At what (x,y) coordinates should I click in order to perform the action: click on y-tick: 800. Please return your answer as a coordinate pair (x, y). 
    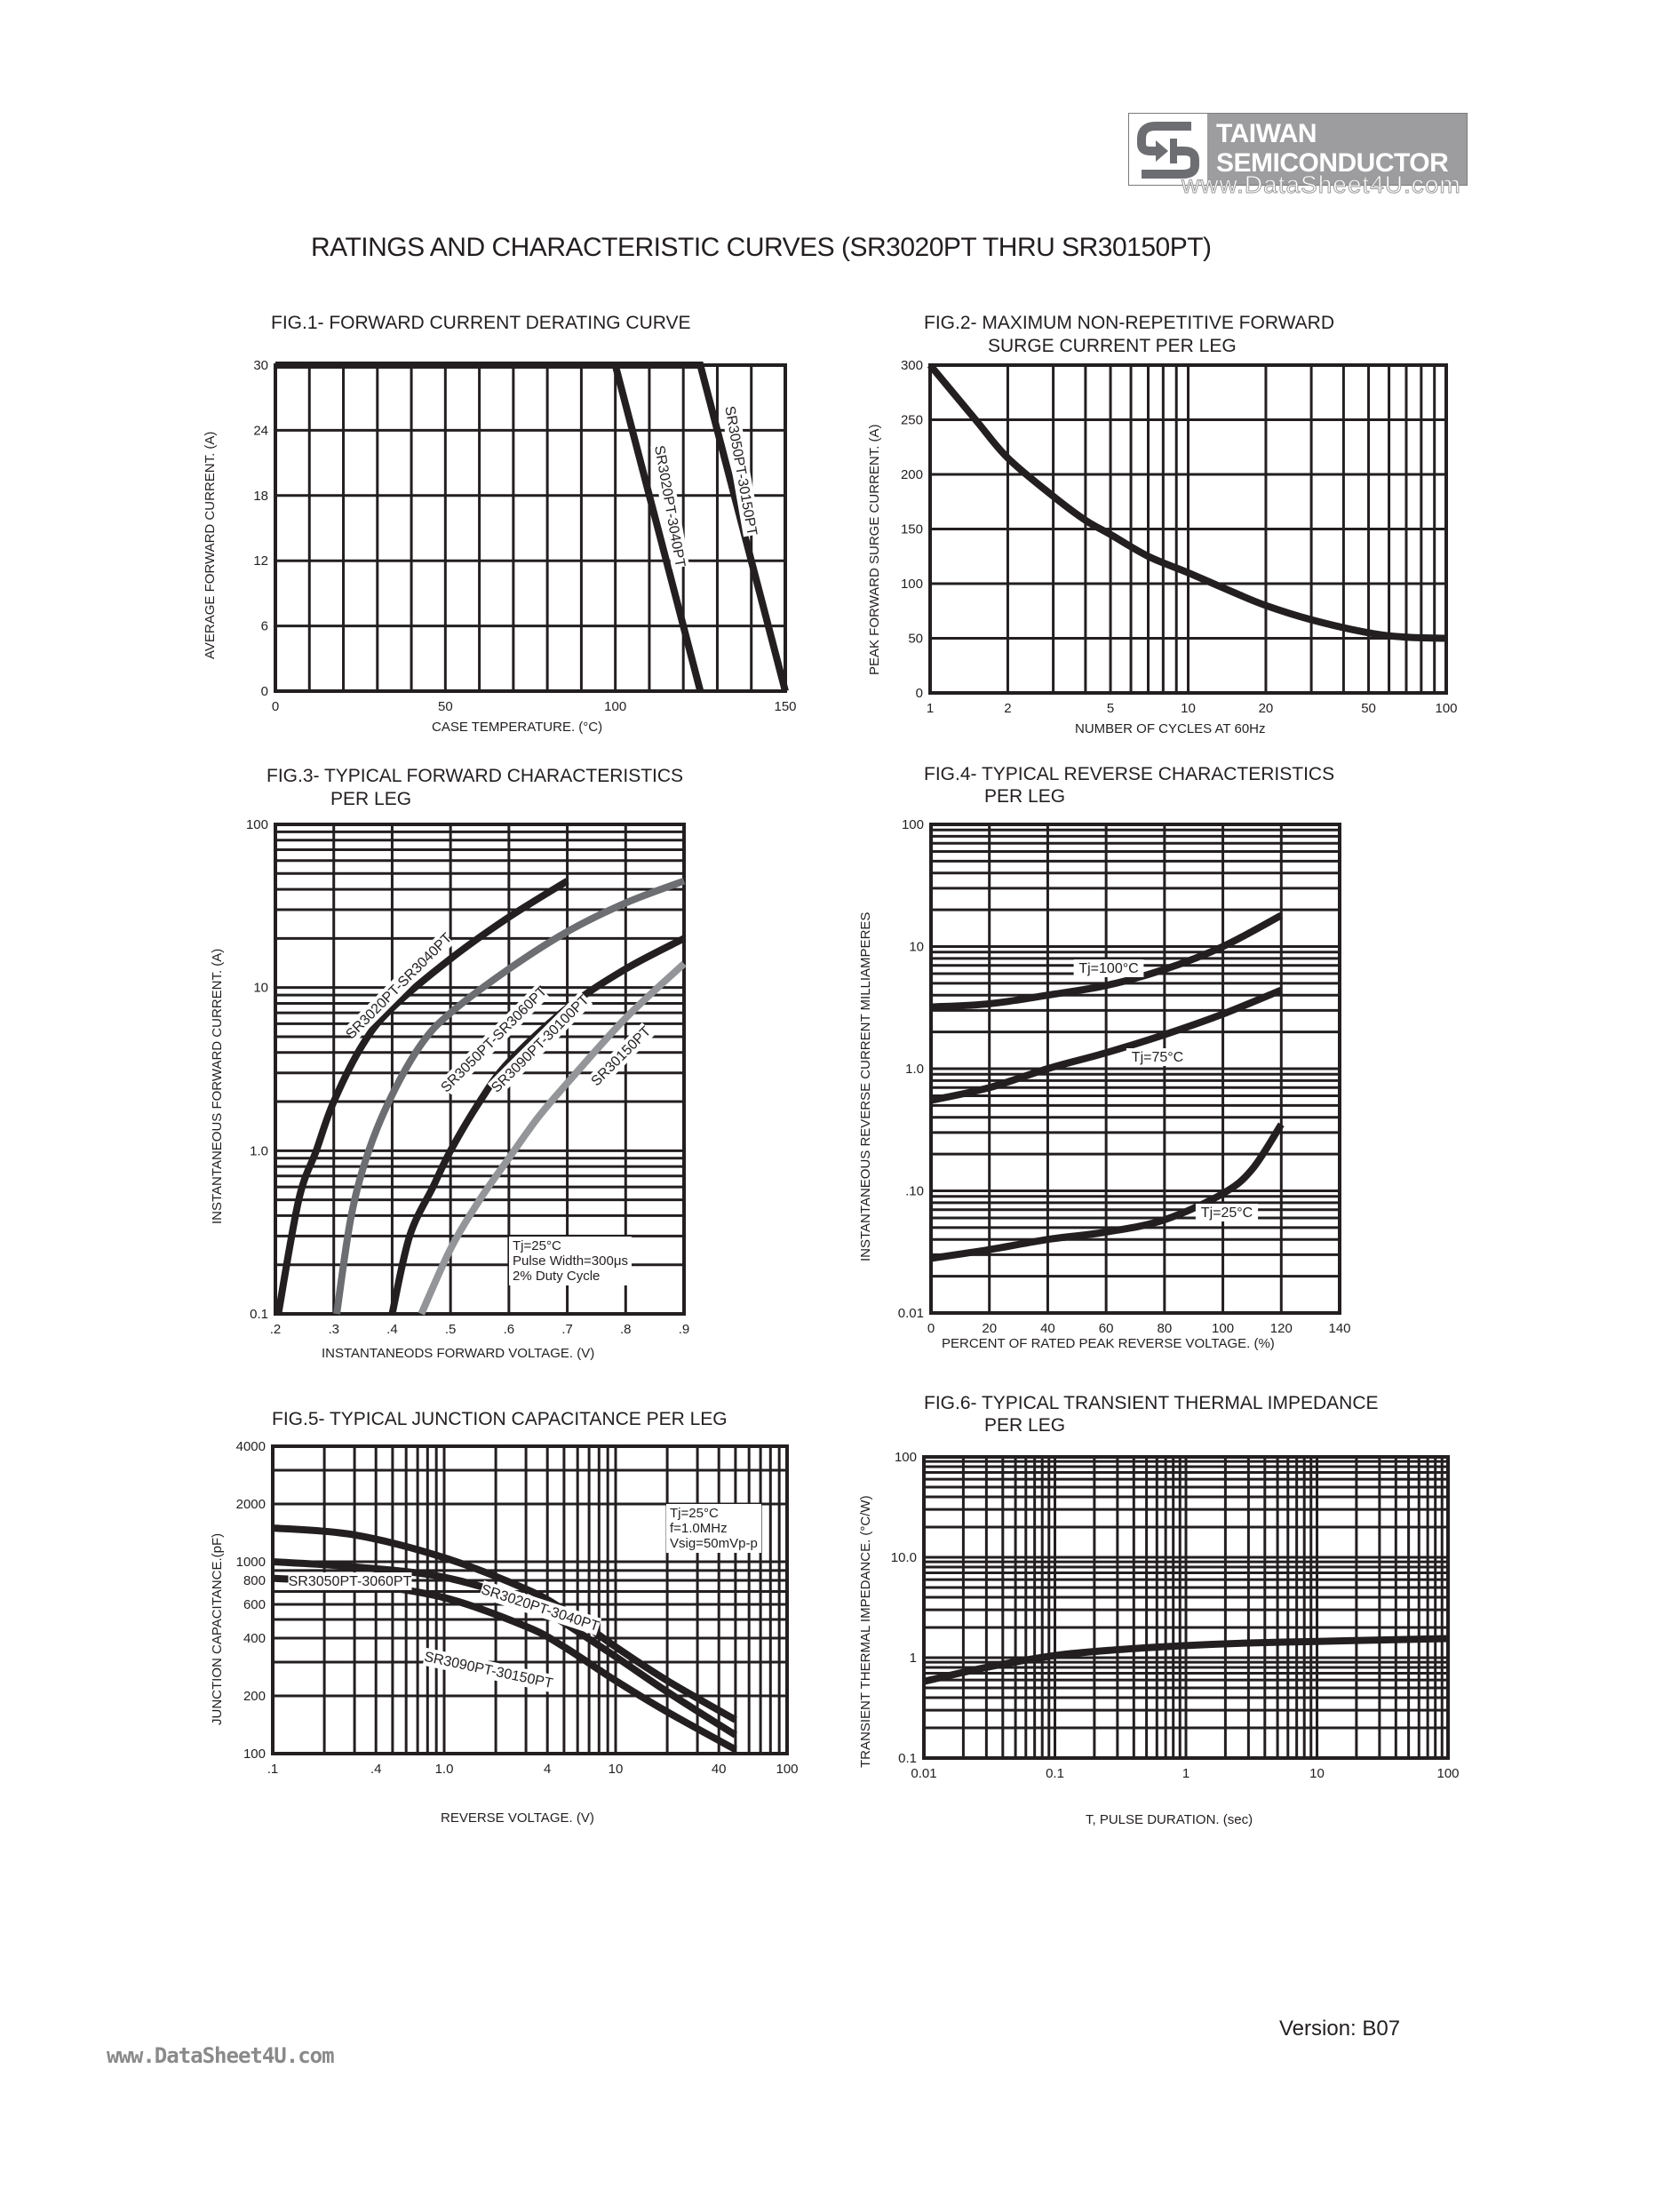
    Looking at the image, I should click on (254, 1581).